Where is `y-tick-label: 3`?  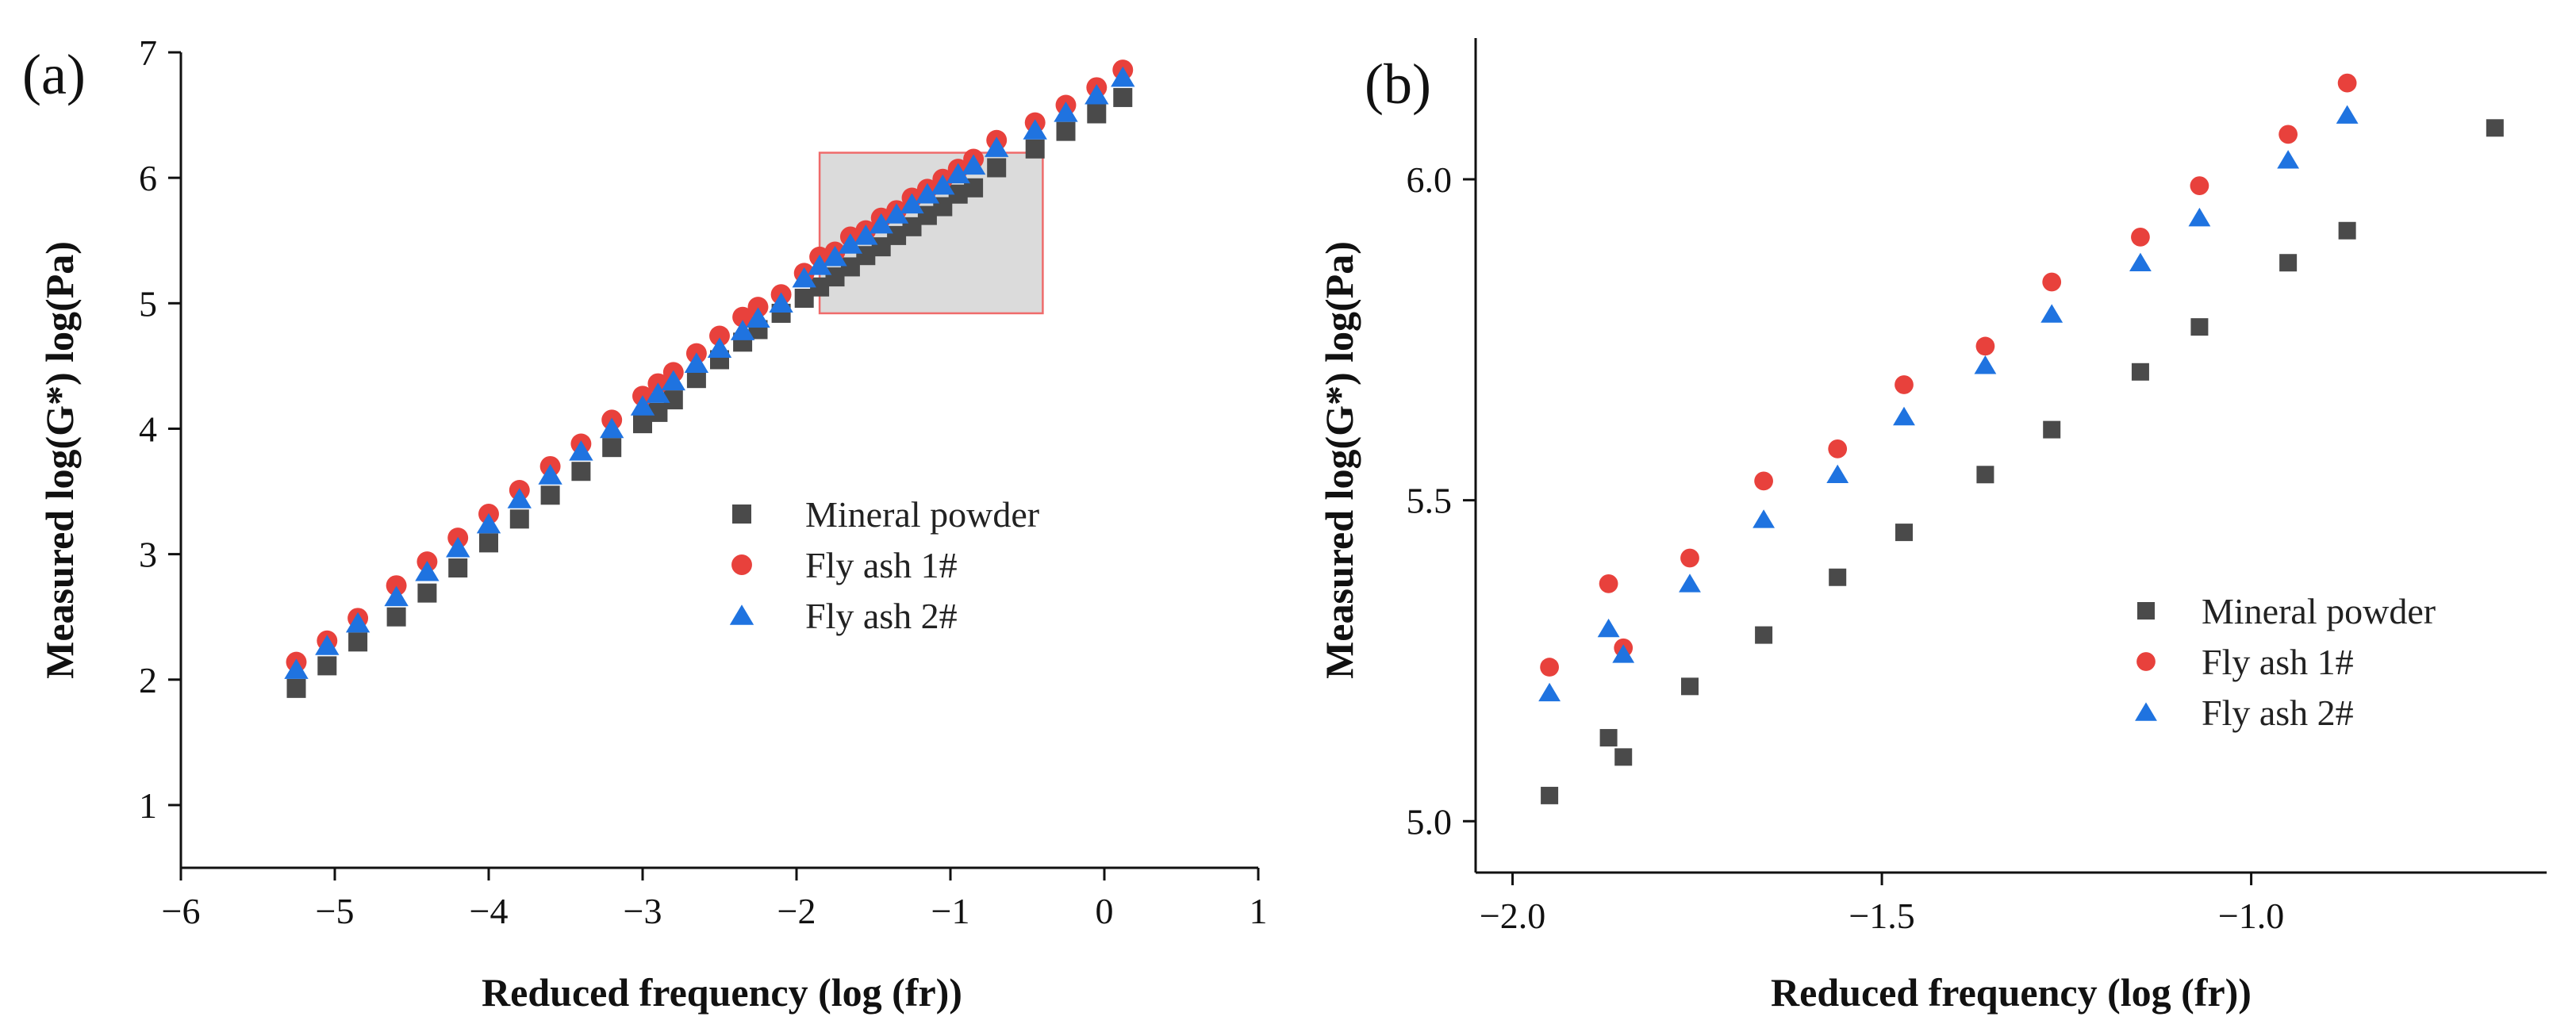 y-tick-label: 3 is located at coordinates (148, 555).